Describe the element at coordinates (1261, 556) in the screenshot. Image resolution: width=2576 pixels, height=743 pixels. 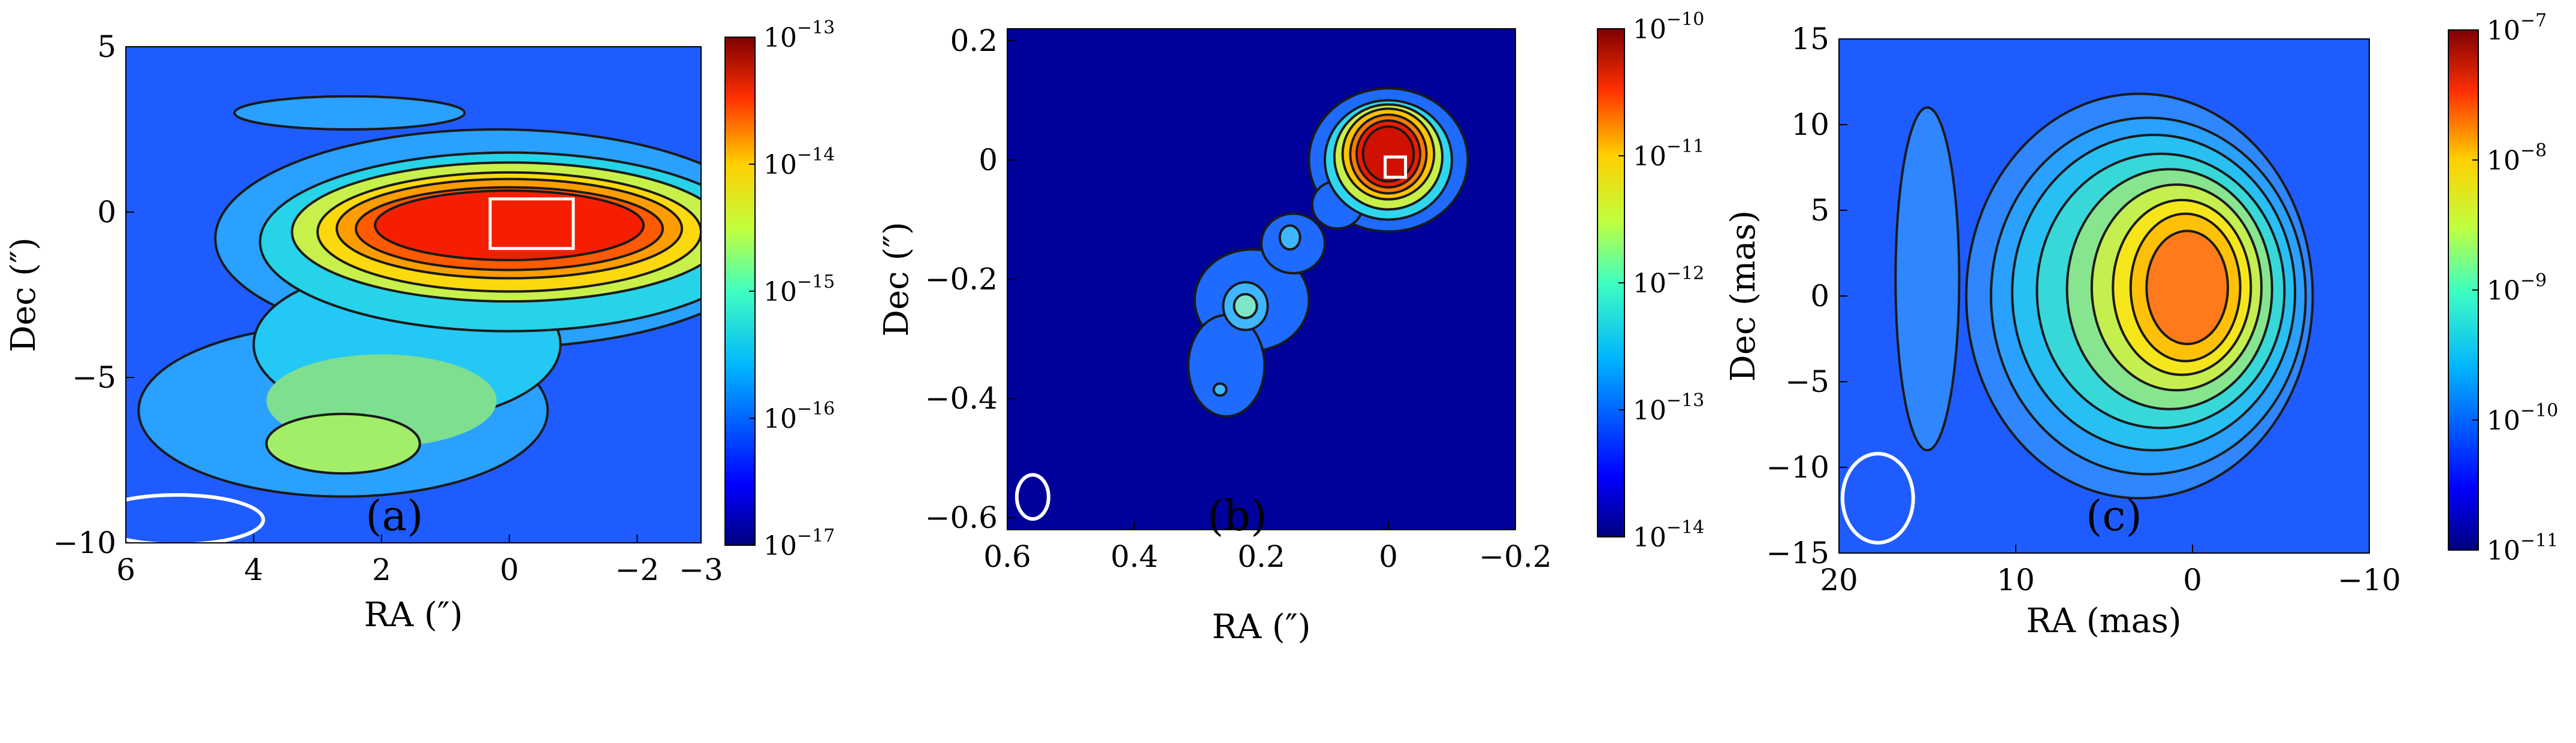
I see `x-tick-label: 0.2` at that location.